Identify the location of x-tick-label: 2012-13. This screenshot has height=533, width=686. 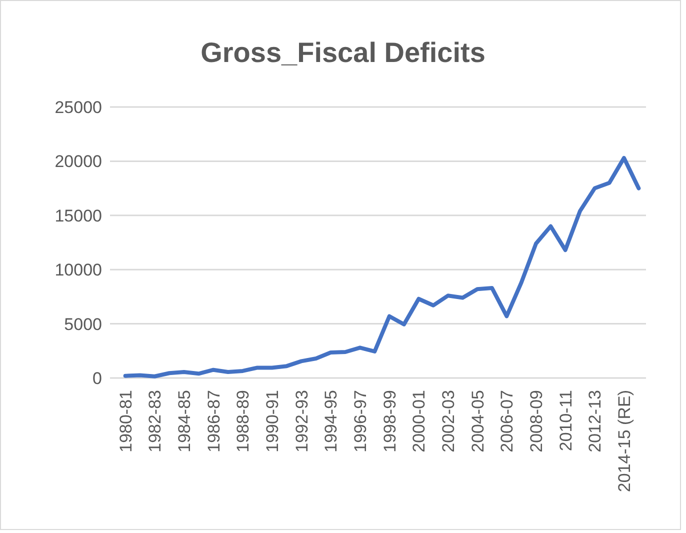
(595, 421).